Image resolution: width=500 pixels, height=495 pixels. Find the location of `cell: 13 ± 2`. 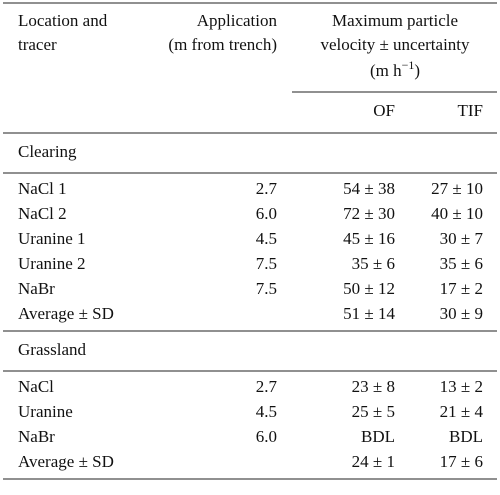

cell: 13 ± 2 is located at coordinates (461, 386).